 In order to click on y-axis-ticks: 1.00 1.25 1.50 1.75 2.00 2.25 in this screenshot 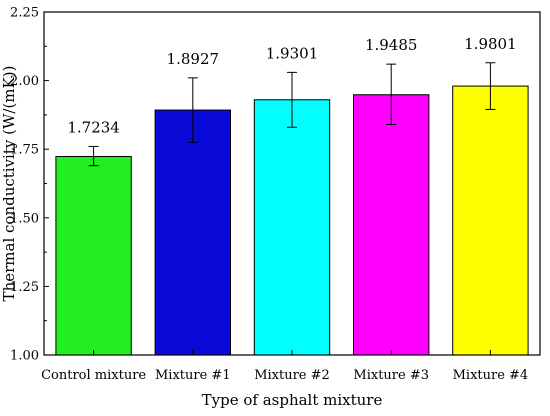, I will do `click(29, 185)`.